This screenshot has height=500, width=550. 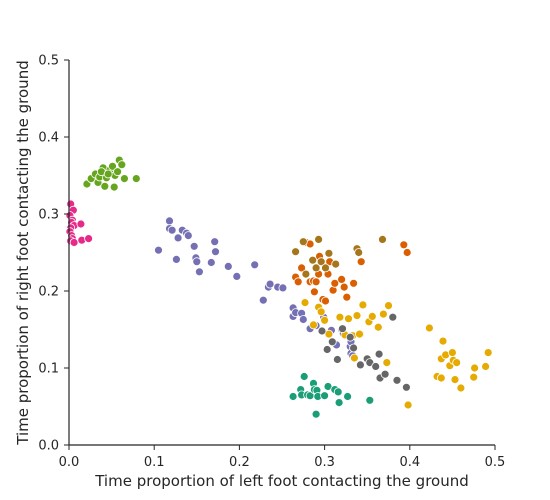 What do you see at coordinates (324, 462) in the screenshot?
I see `x-tick-label: 0.3` at bounding box center [324, 462].